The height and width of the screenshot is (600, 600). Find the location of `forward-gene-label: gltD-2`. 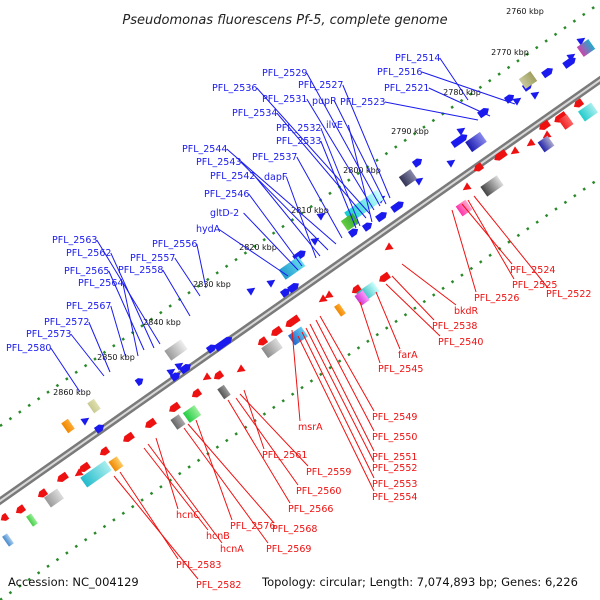

forward-gene-label: gltD-2 is located at coordinates (224, 213).